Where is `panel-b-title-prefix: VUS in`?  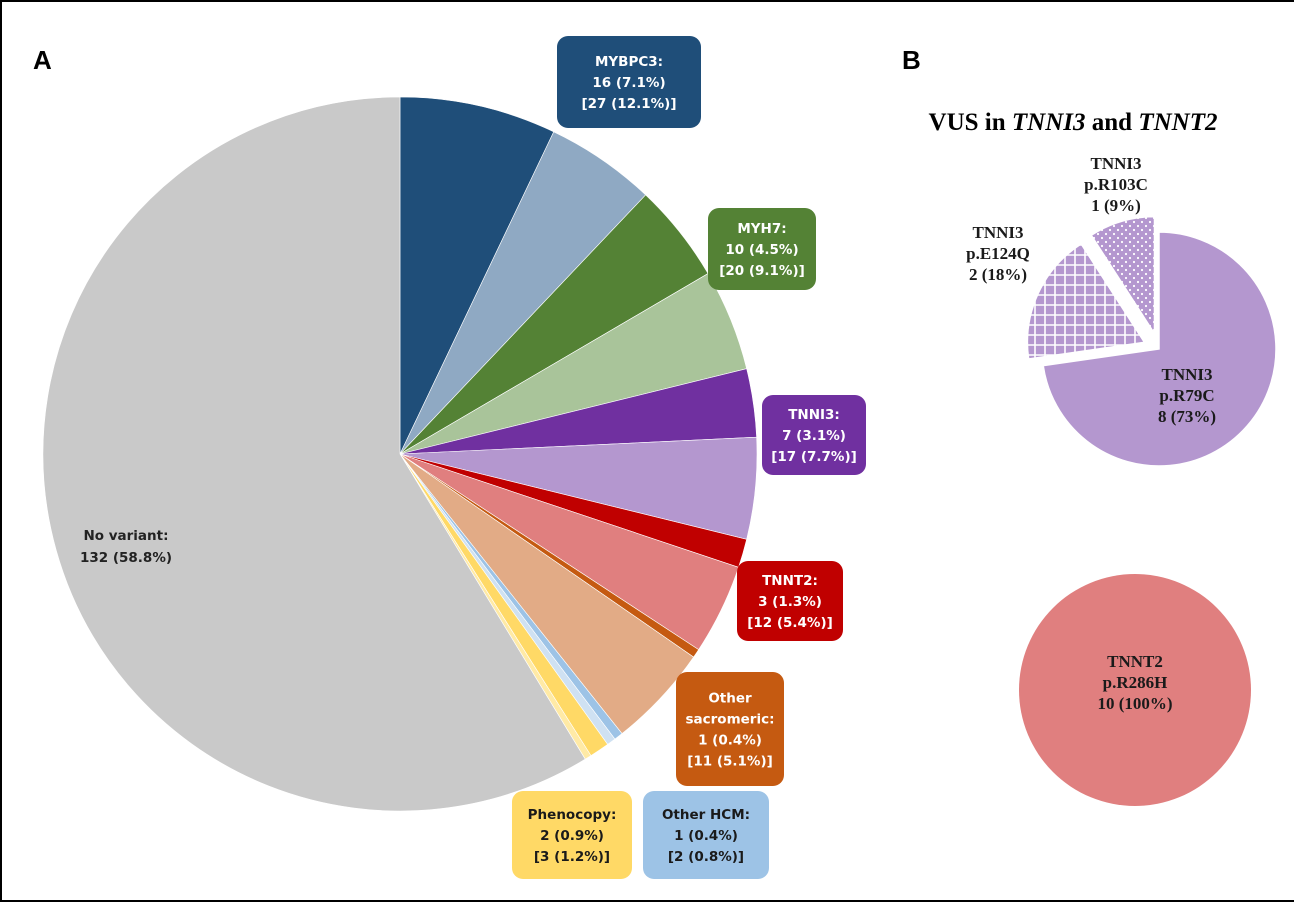
panel-b-title-prefix: VUS in is located at coordinates (970, 122).